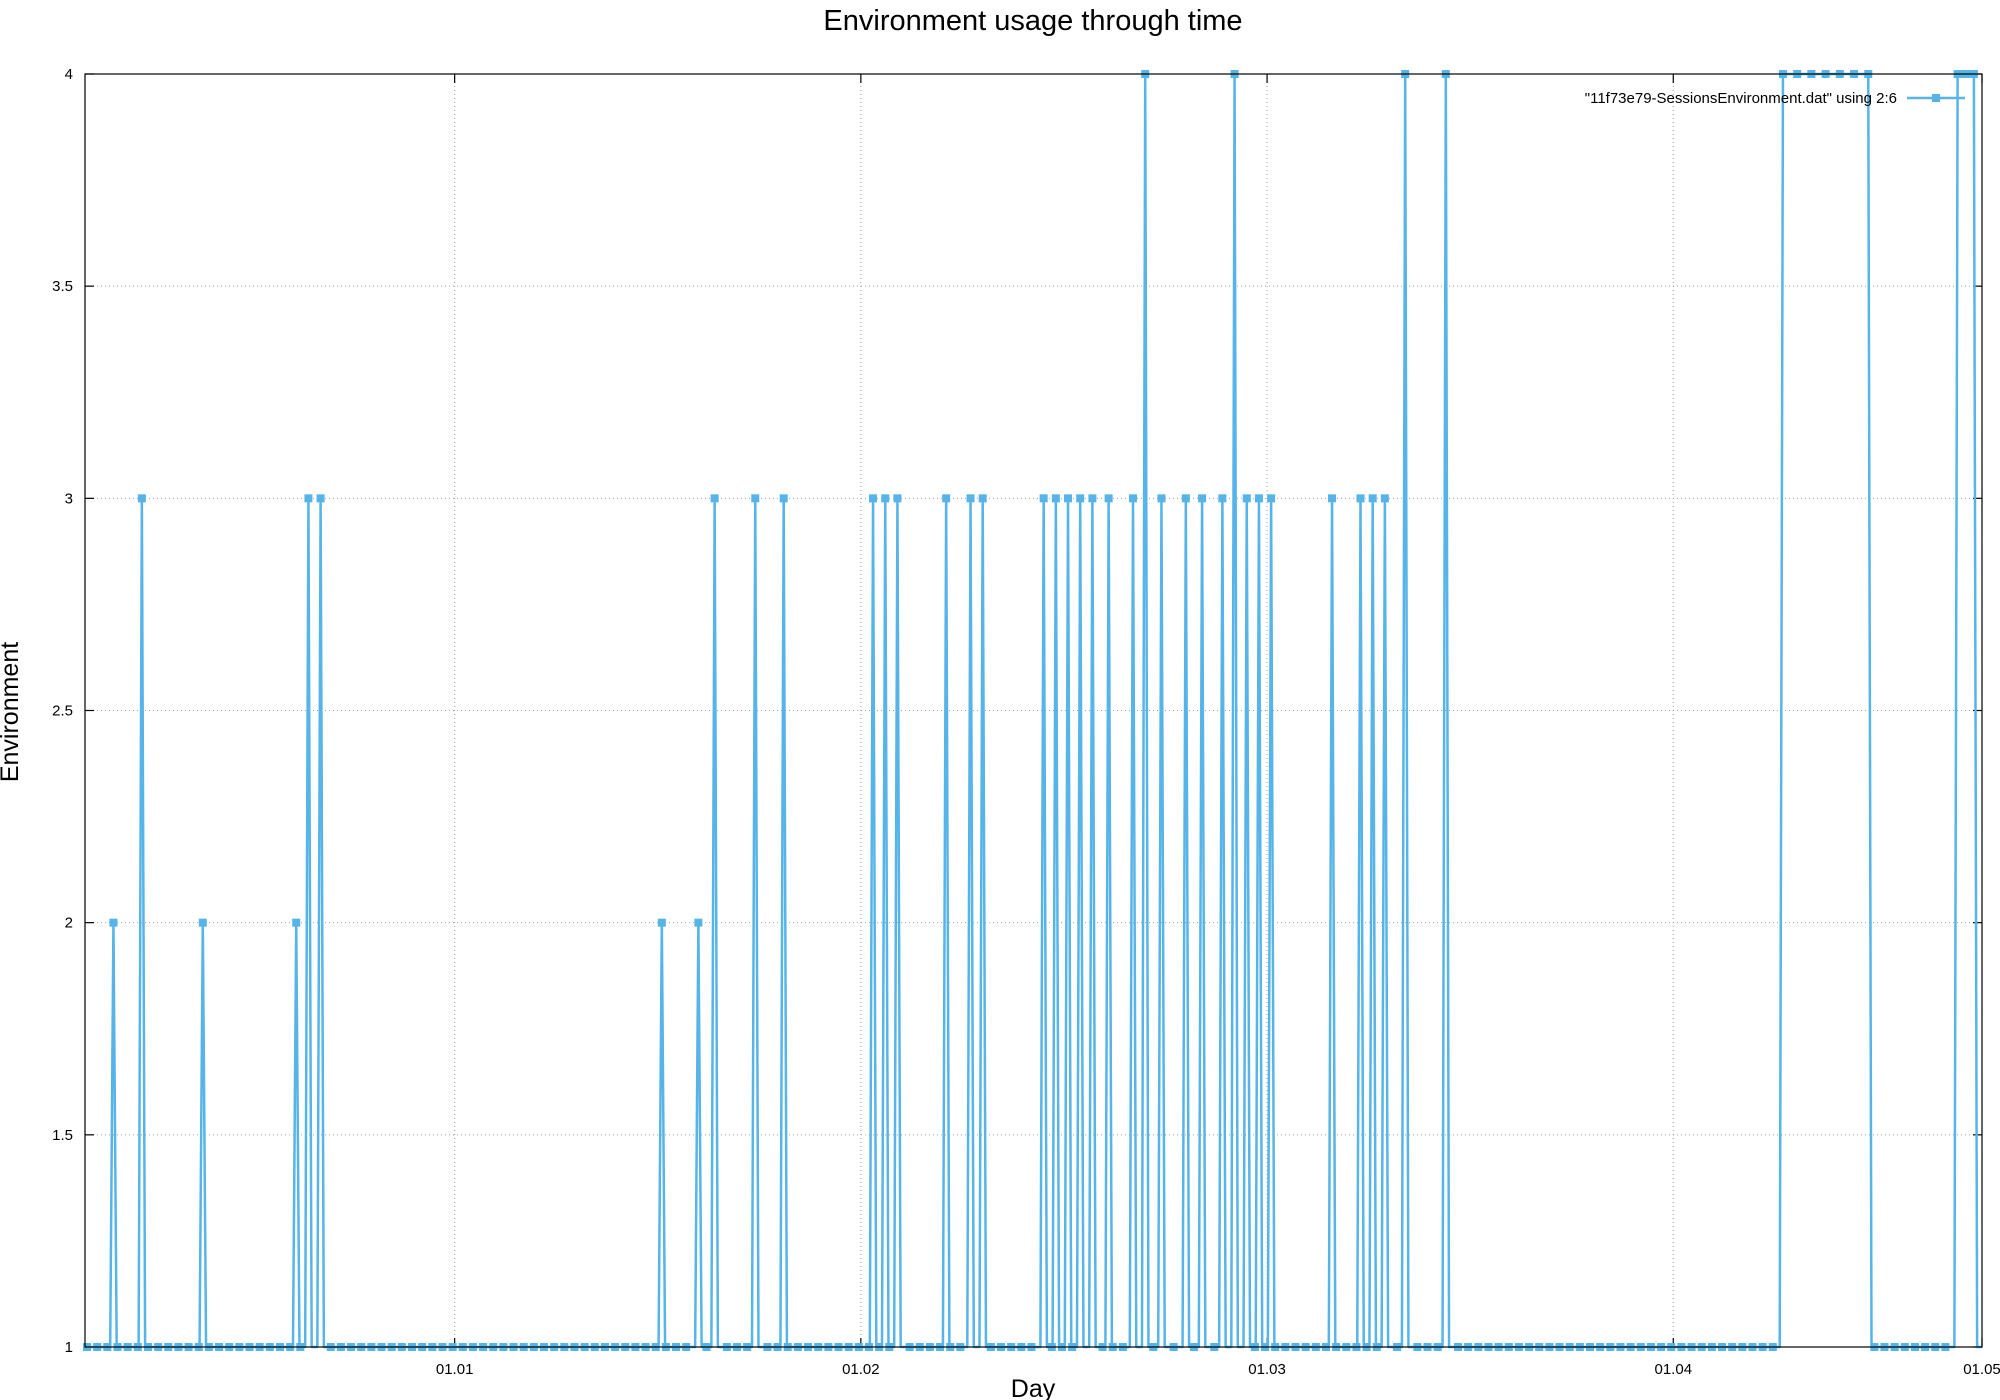 The image size is (2000, 1400). What do you see at coordinates (1267, 1369) in the screenshot?
I see `x-tick-label: 01.03` at bounding box center [1267, 1369].